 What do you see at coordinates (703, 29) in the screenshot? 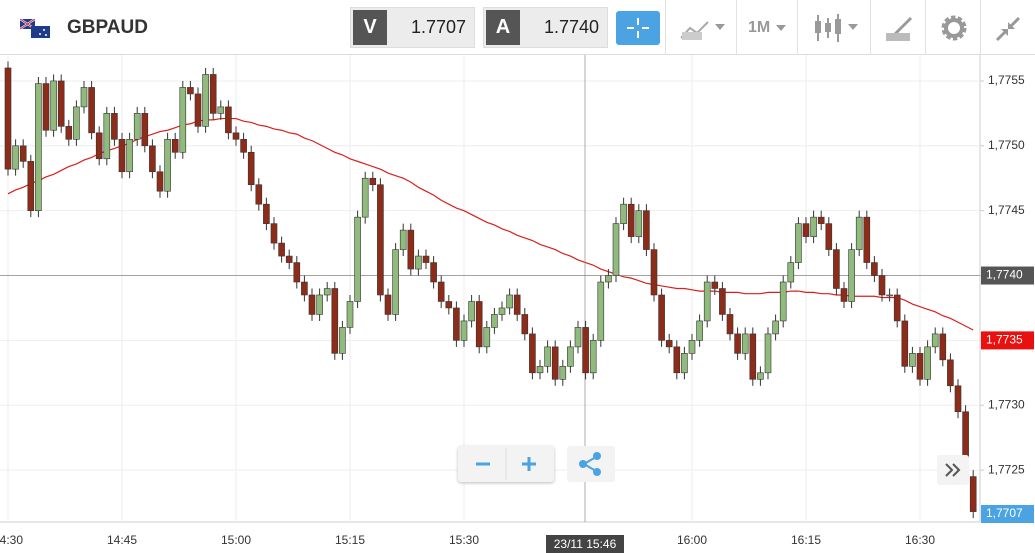
I see `chart-type-button` at bounding box center [703, 29].